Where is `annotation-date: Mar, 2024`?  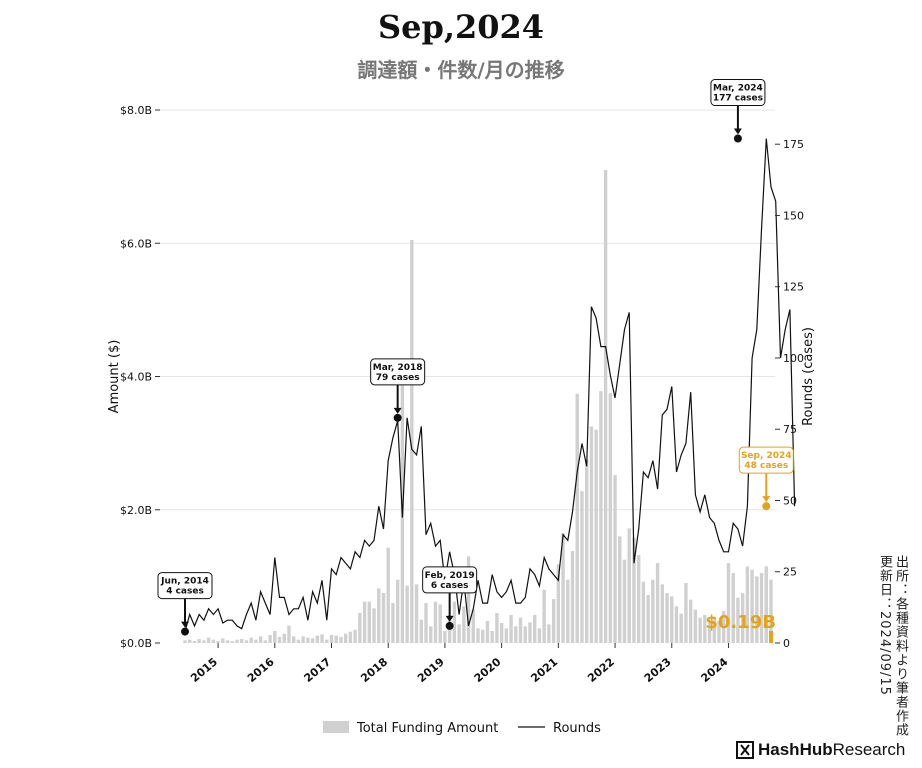 annotation-date: Mar, 2024 is located at coordinates (738, 89).